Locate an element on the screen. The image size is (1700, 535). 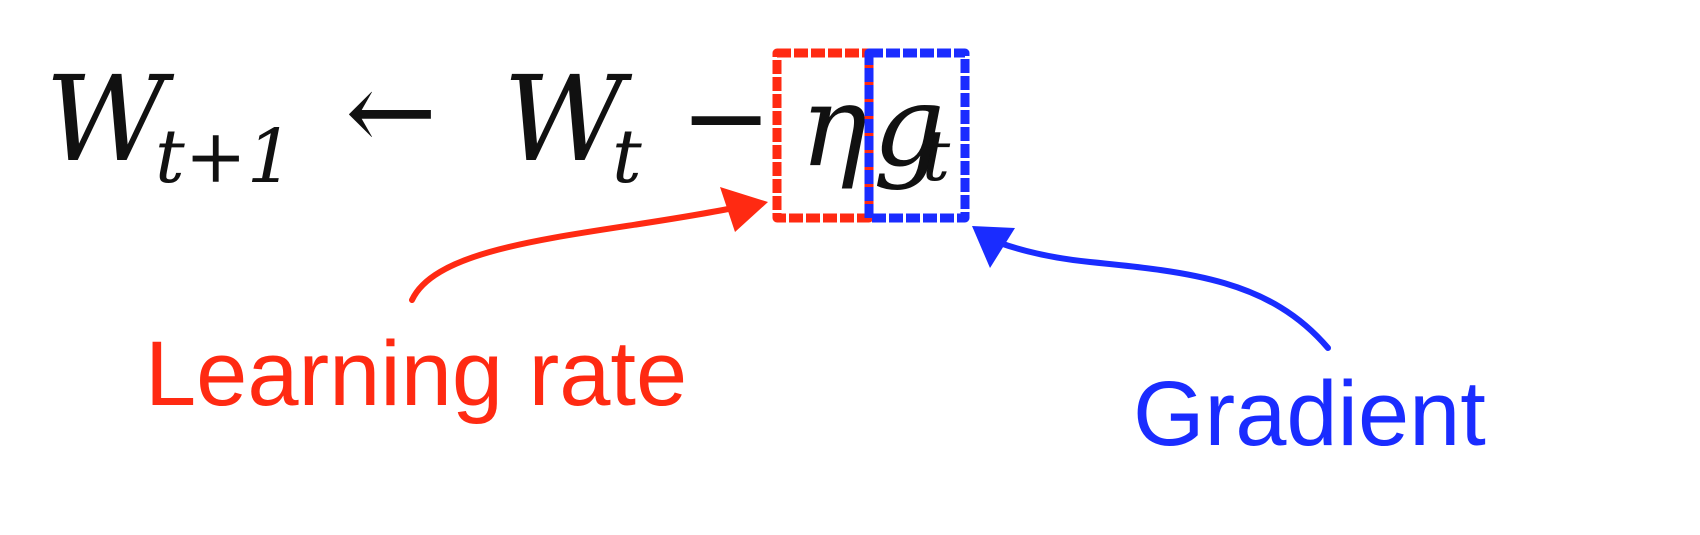
eta-symbol: η is located at coordinates (833, 127).